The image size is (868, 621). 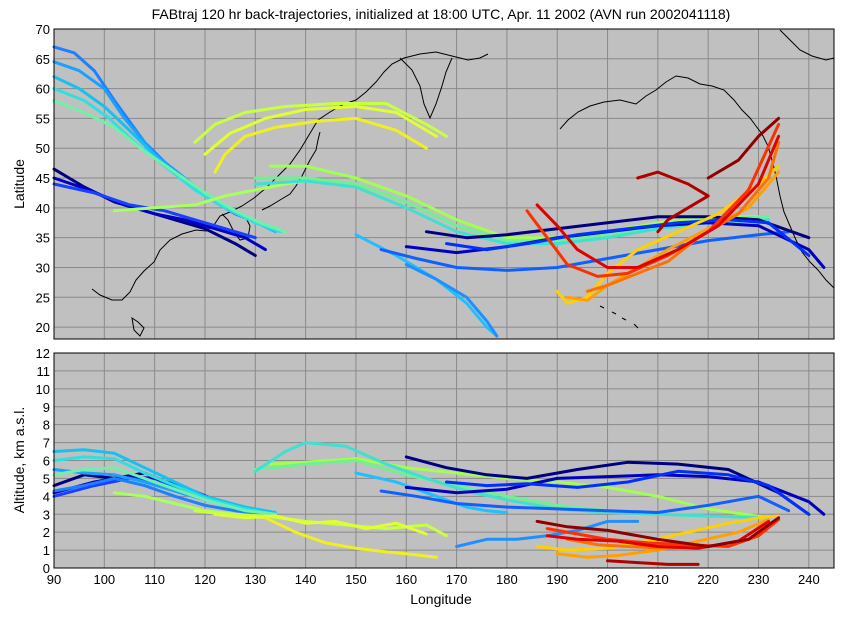 I want to click on taiwan-coast, so click(x=138, y=326).